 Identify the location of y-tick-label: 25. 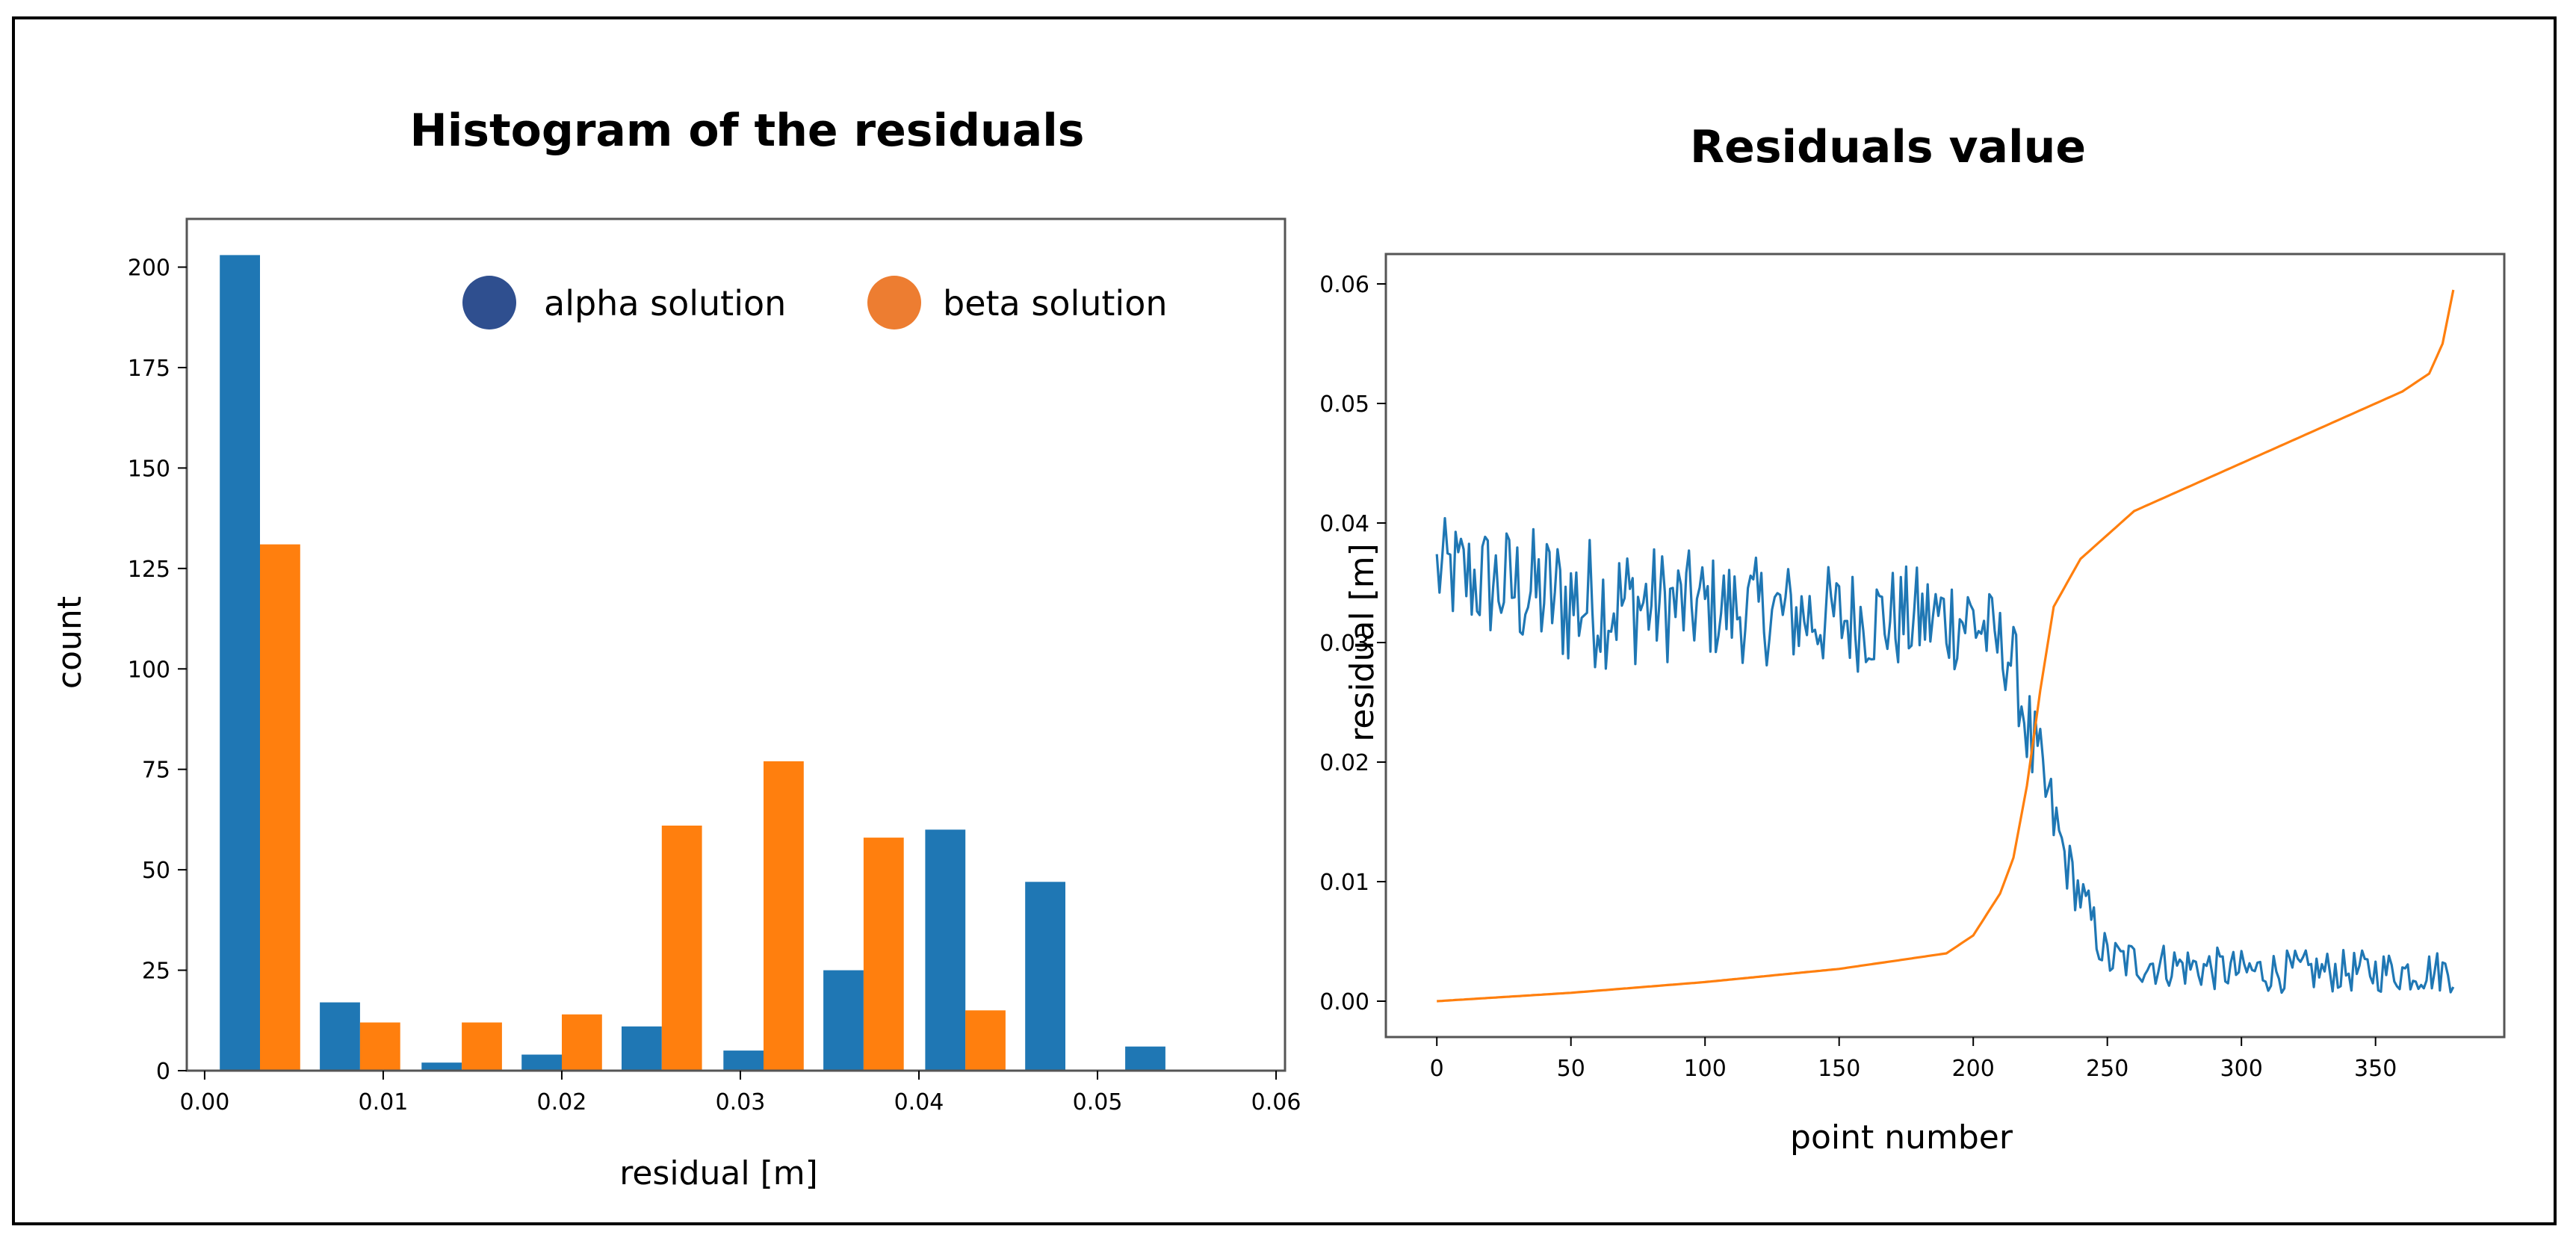
(156, 972).